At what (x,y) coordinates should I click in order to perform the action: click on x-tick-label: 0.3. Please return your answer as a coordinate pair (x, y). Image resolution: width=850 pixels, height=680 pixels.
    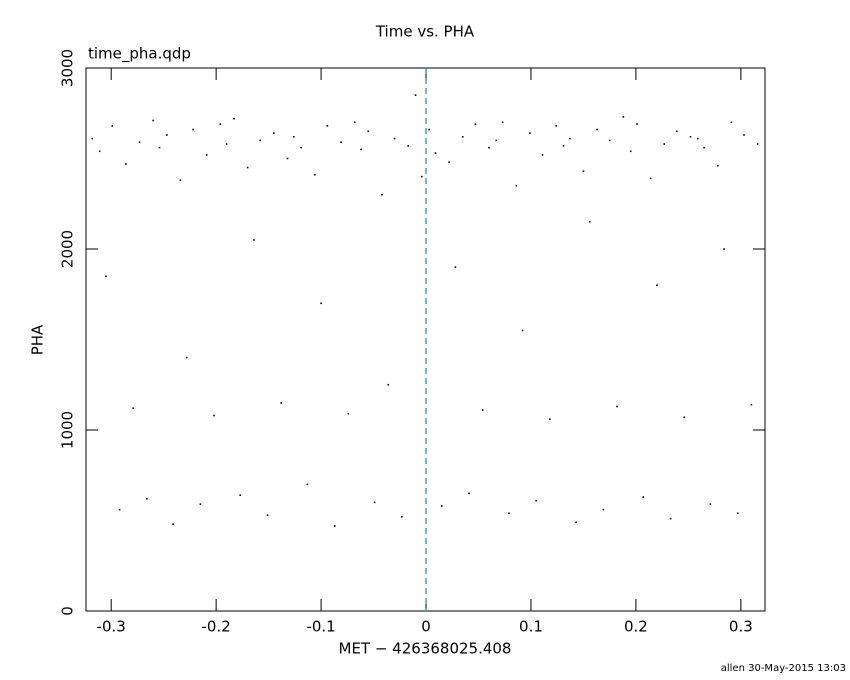
    Looking at the image, I should click on (741, 627).